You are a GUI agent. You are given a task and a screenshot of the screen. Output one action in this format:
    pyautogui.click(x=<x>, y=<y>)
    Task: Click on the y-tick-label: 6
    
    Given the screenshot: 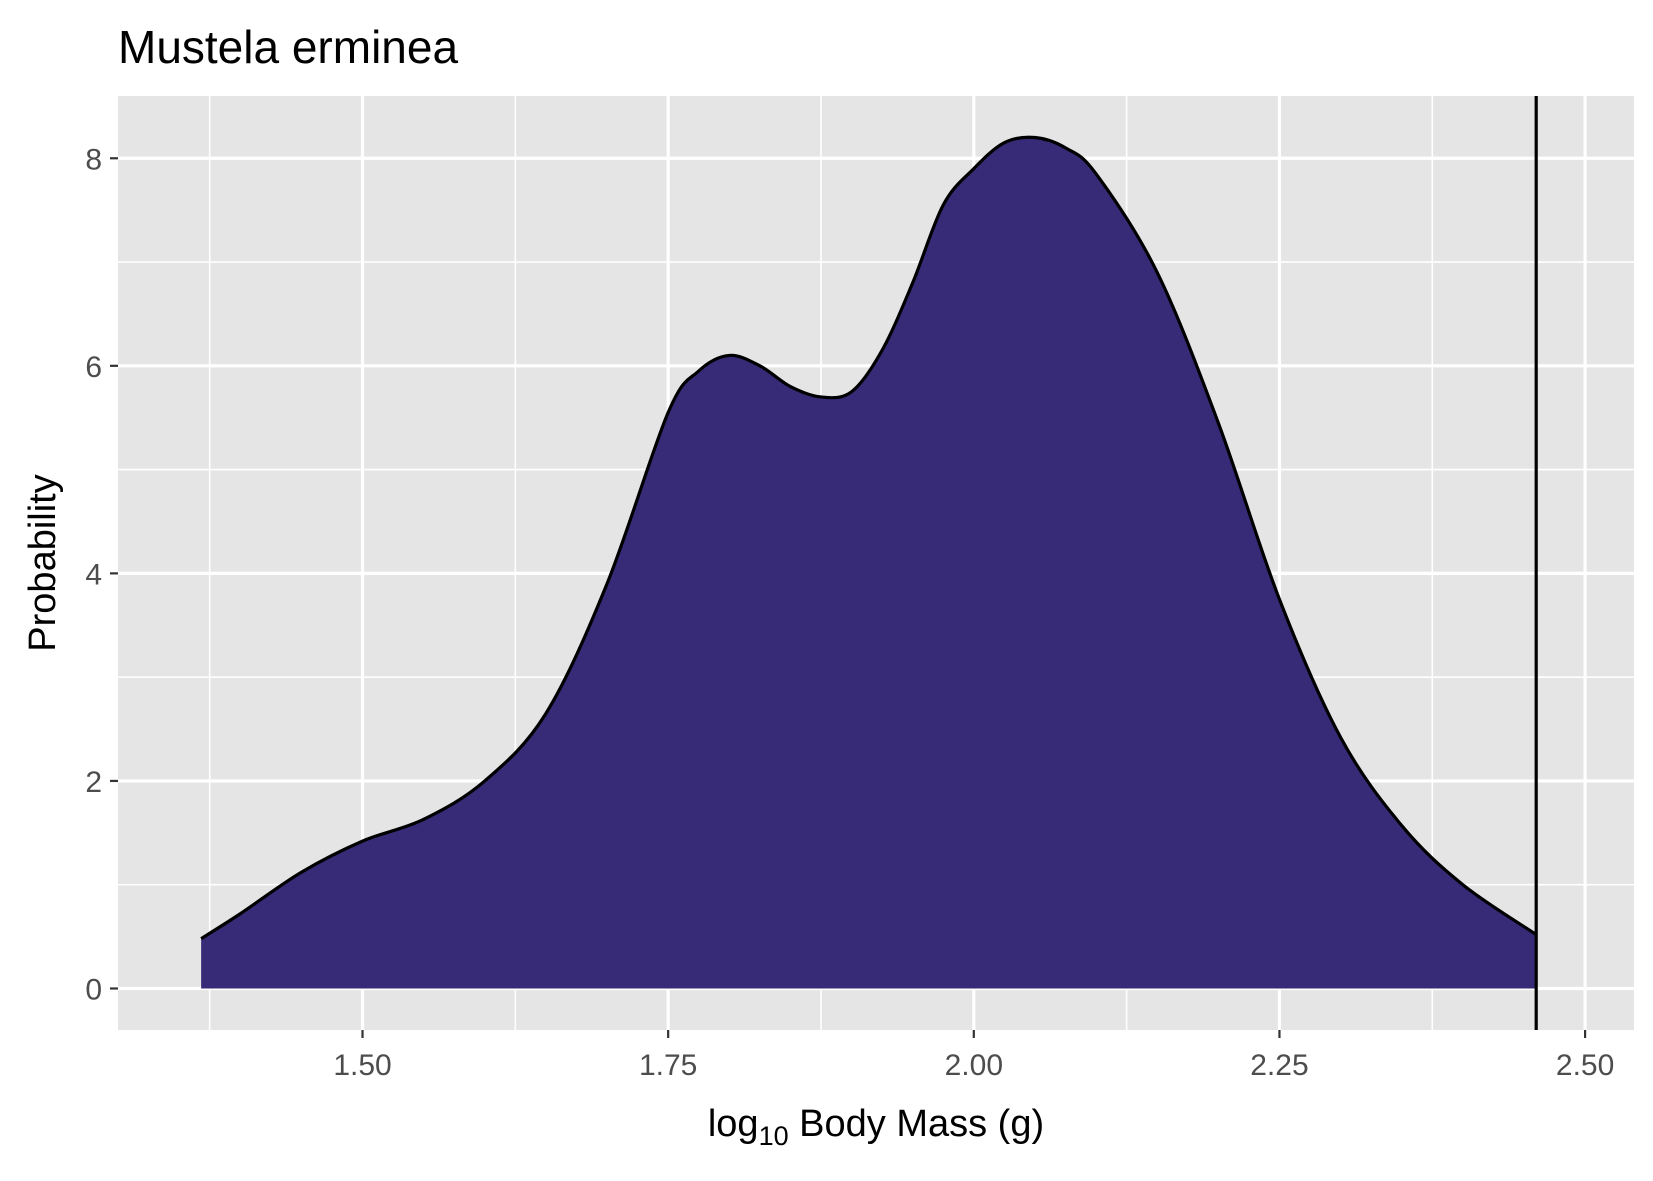 What is the action you would take?
    pyautogui.click(x=93, y=367)
    